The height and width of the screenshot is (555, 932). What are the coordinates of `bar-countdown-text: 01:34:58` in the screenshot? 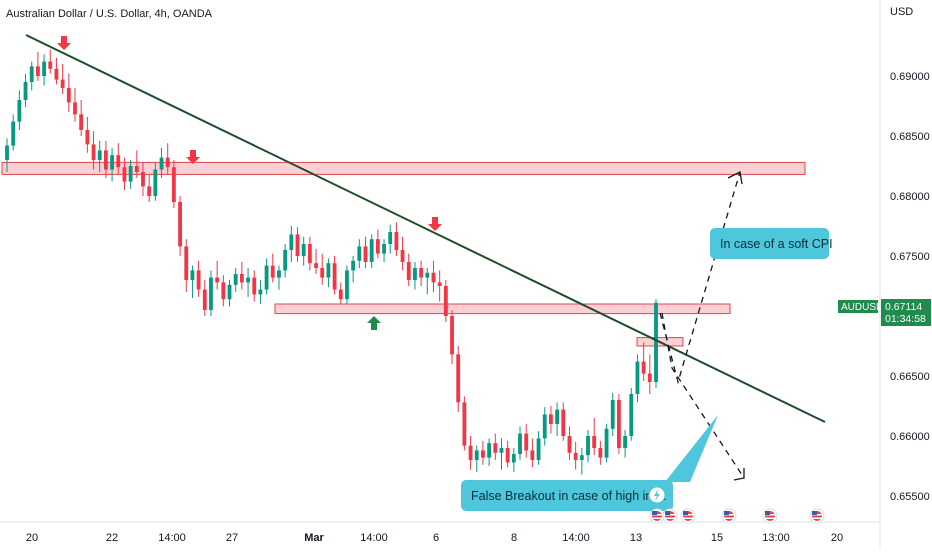 It's located at (905, 319).